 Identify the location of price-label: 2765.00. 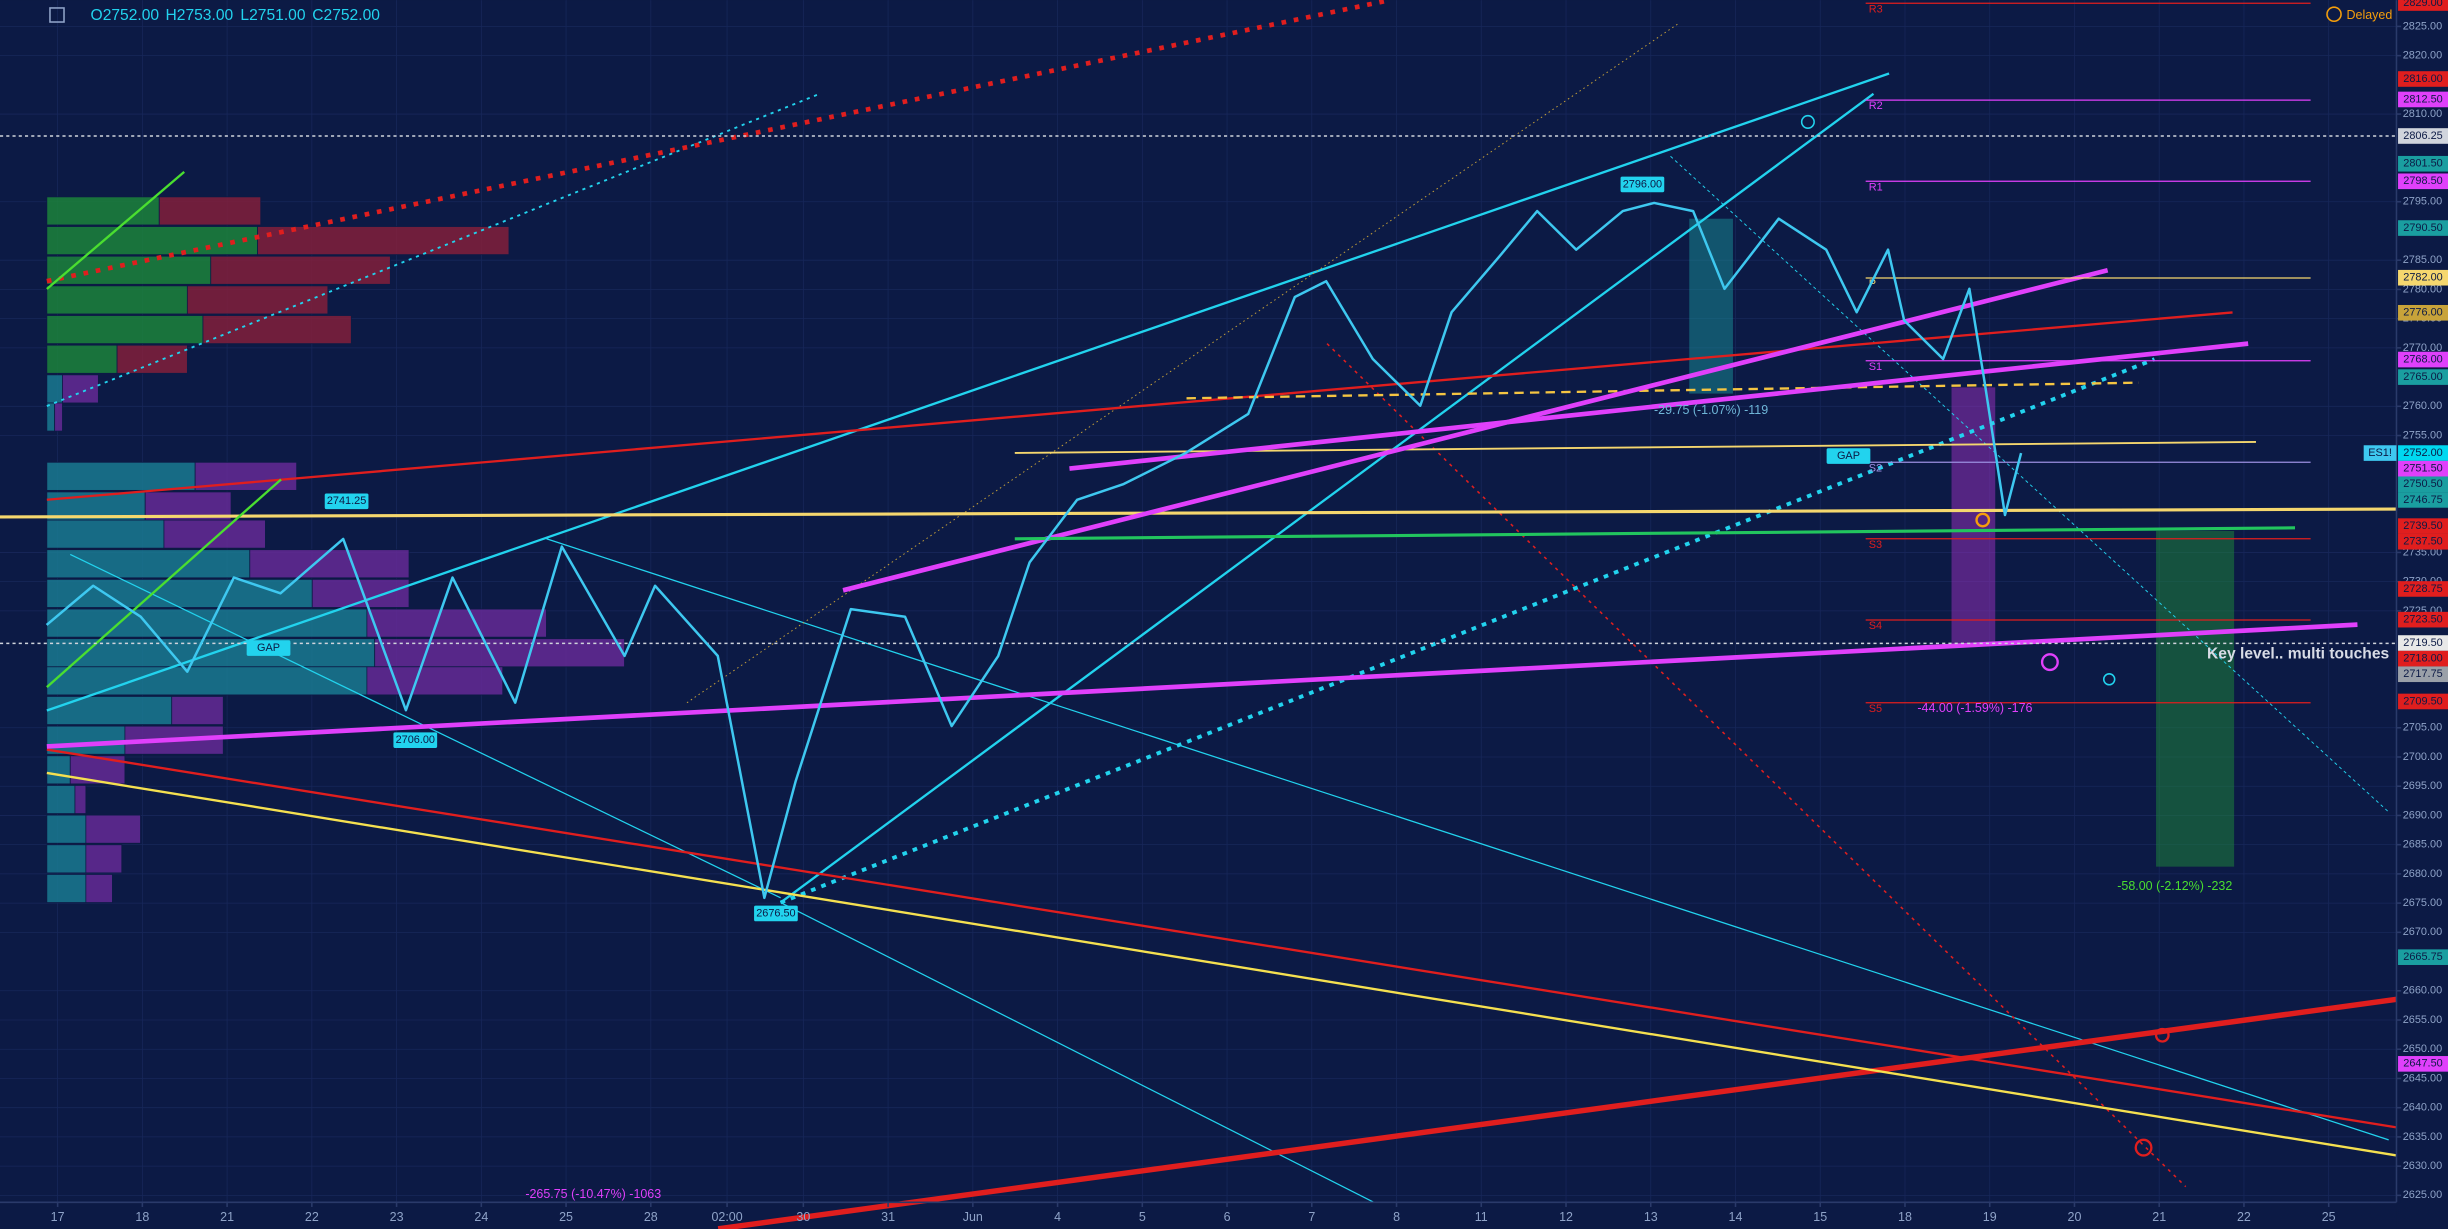
(2422, 377).